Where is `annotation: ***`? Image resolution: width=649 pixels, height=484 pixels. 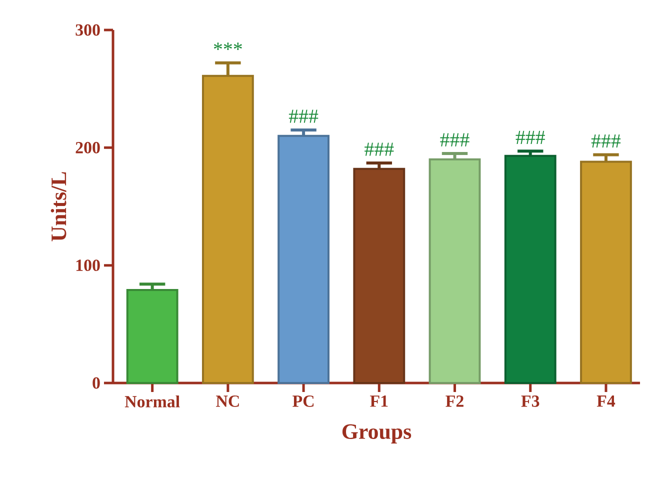
annotation: *** is located at coordinates (228, 46).